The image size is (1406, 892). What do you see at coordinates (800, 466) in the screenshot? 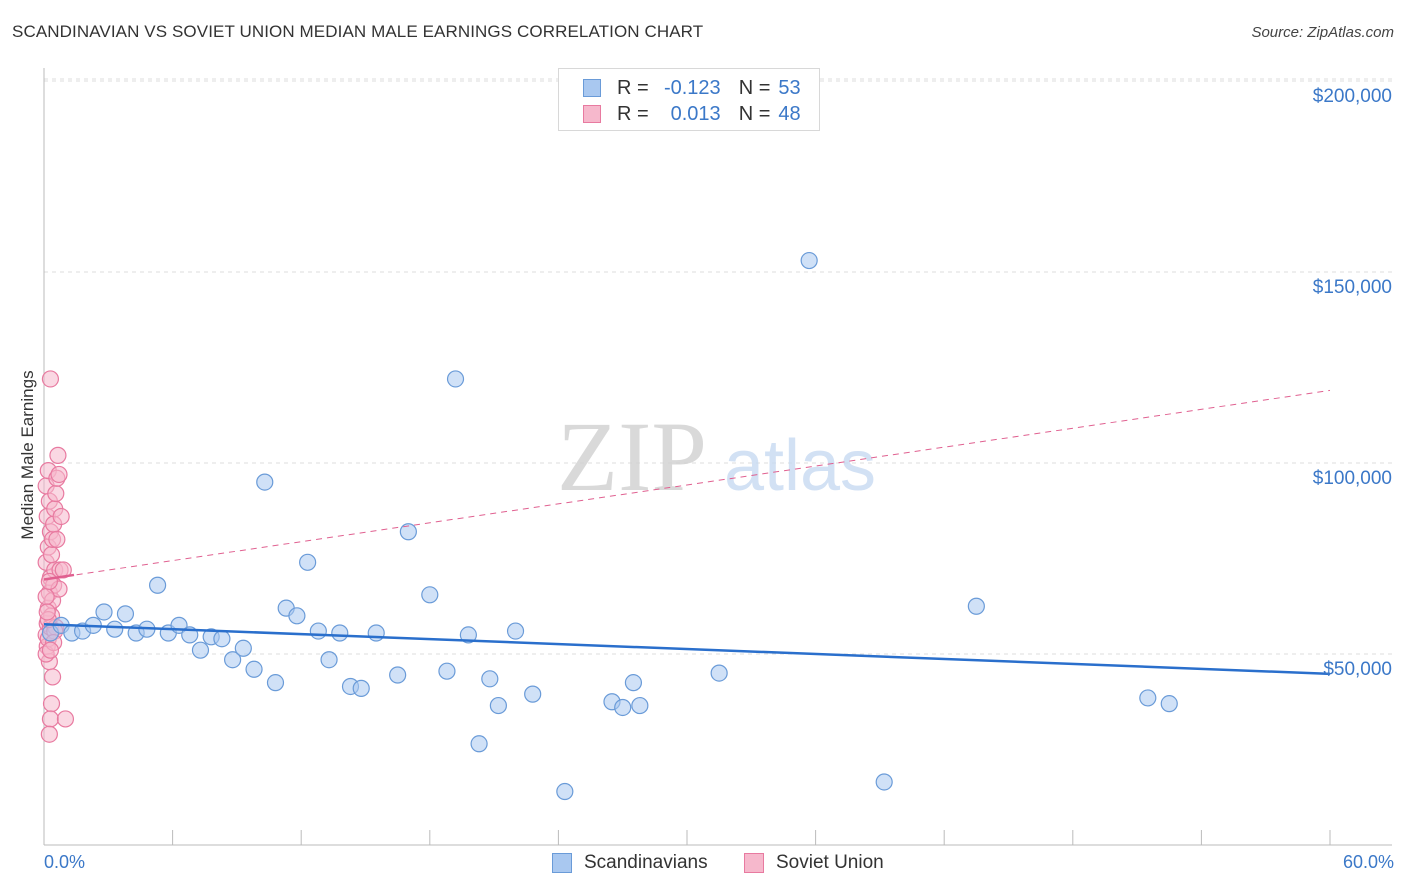
I see `watermark-atlas: atlas` at bounding box center [800, 466].